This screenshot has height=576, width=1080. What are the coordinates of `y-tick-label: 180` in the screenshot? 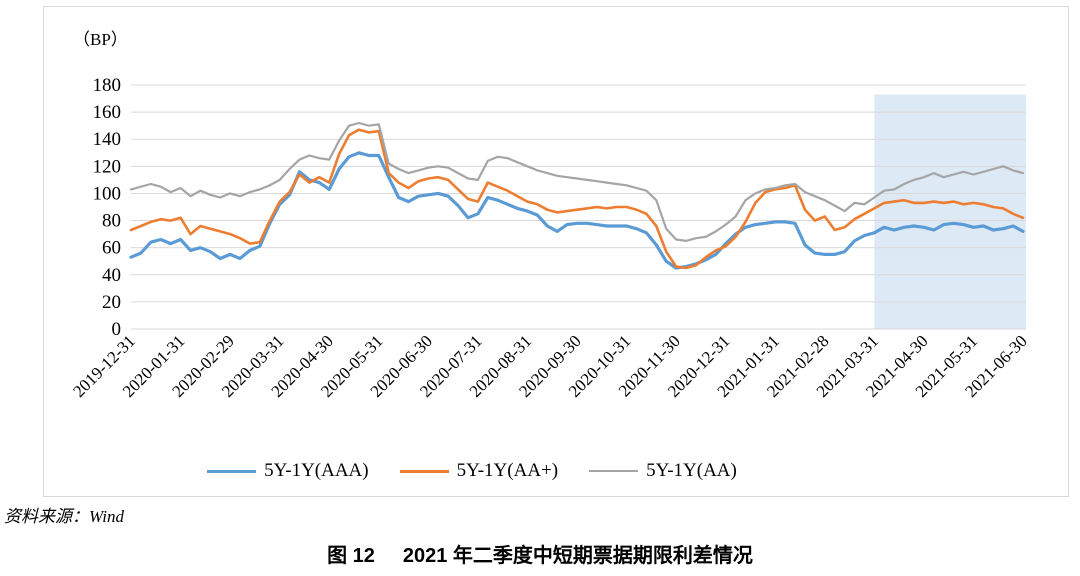 It's located at (107, 85).